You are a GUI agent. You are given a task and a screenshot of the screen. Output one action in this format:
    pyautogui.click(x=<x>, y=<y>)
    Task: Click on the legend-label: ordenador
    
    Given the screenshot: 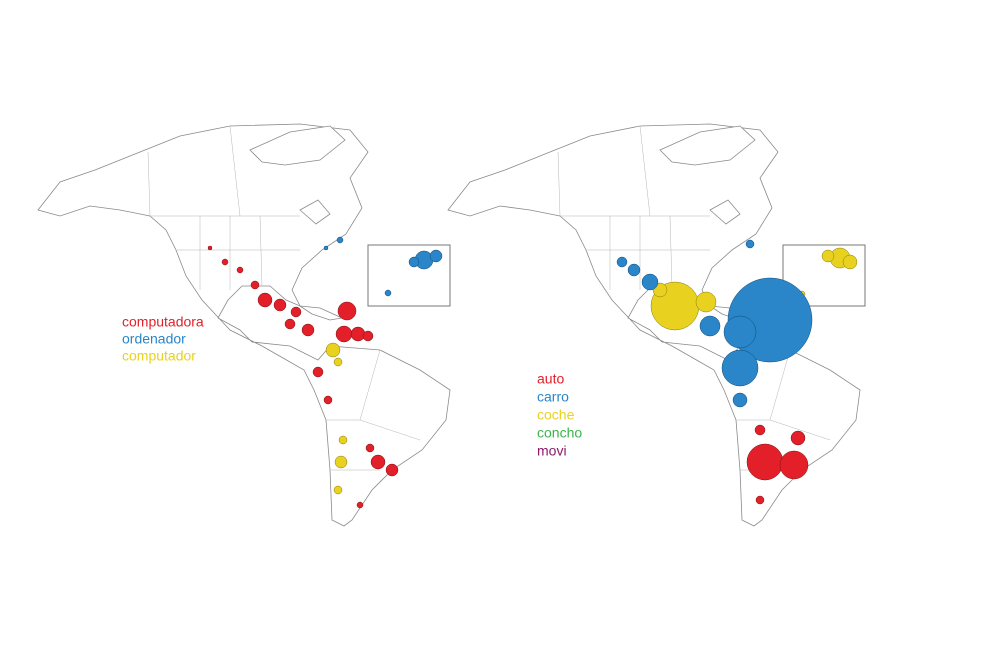 What is the action you would take?
    pyautogui.click(x=154, y=339)
    